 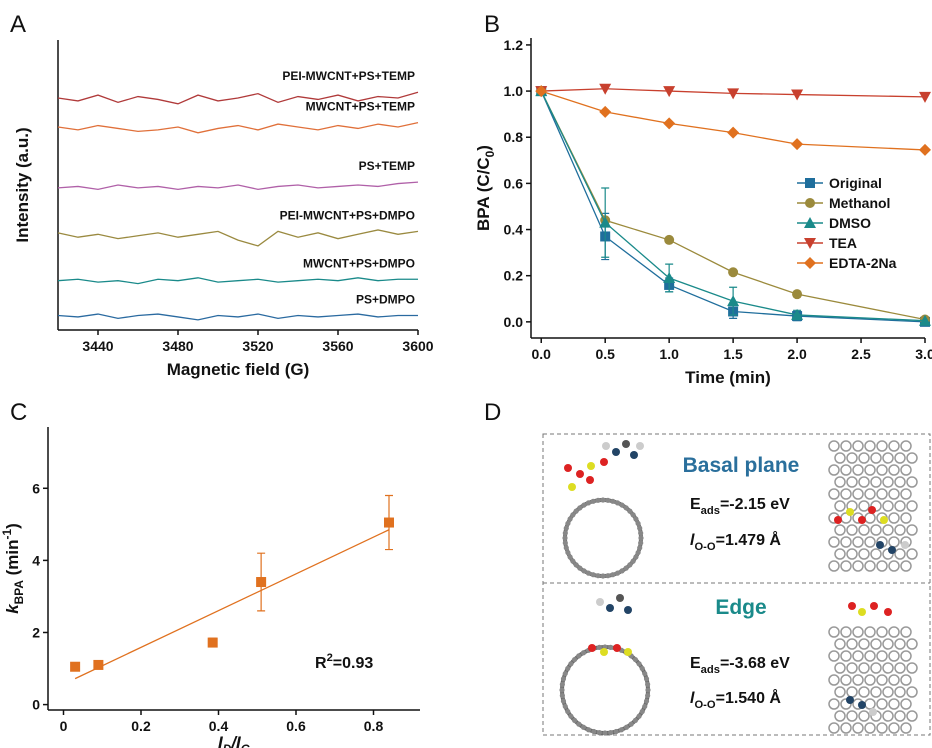 I want to click on y-tick-label: 0.6, so click(x=514, y=183).